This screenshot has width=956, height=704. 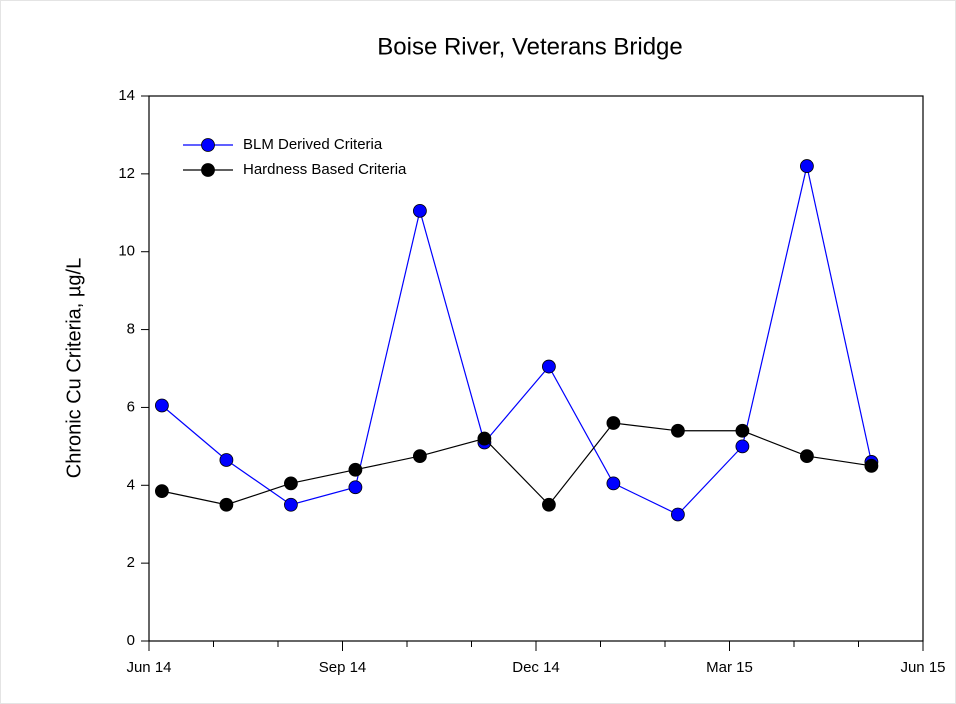 What do you see at coordinates (729, 667) in the screenshot?
I see `x-tick-label: Mar 15` at bounding box center [729, 667].